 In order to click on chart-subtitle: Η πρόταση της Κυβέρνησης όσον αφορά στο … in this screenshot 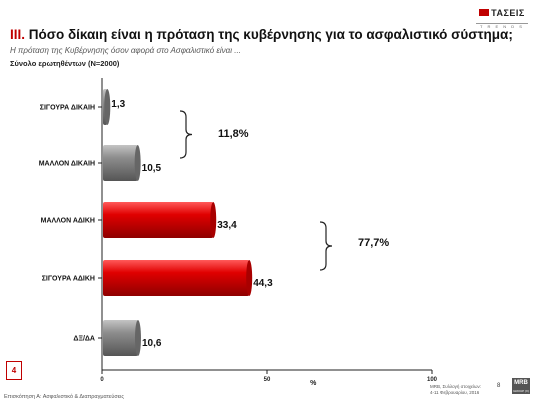, I will do `click(125, 50)`.